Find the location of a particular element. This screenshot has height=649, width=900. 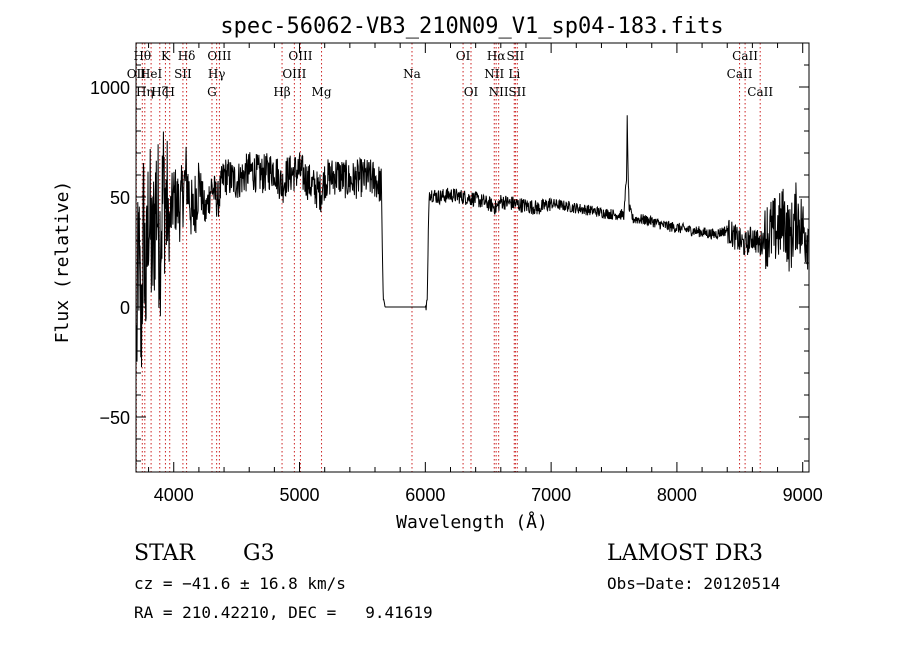

x-tick-label: 4000 is located at coordinates (174, 495).